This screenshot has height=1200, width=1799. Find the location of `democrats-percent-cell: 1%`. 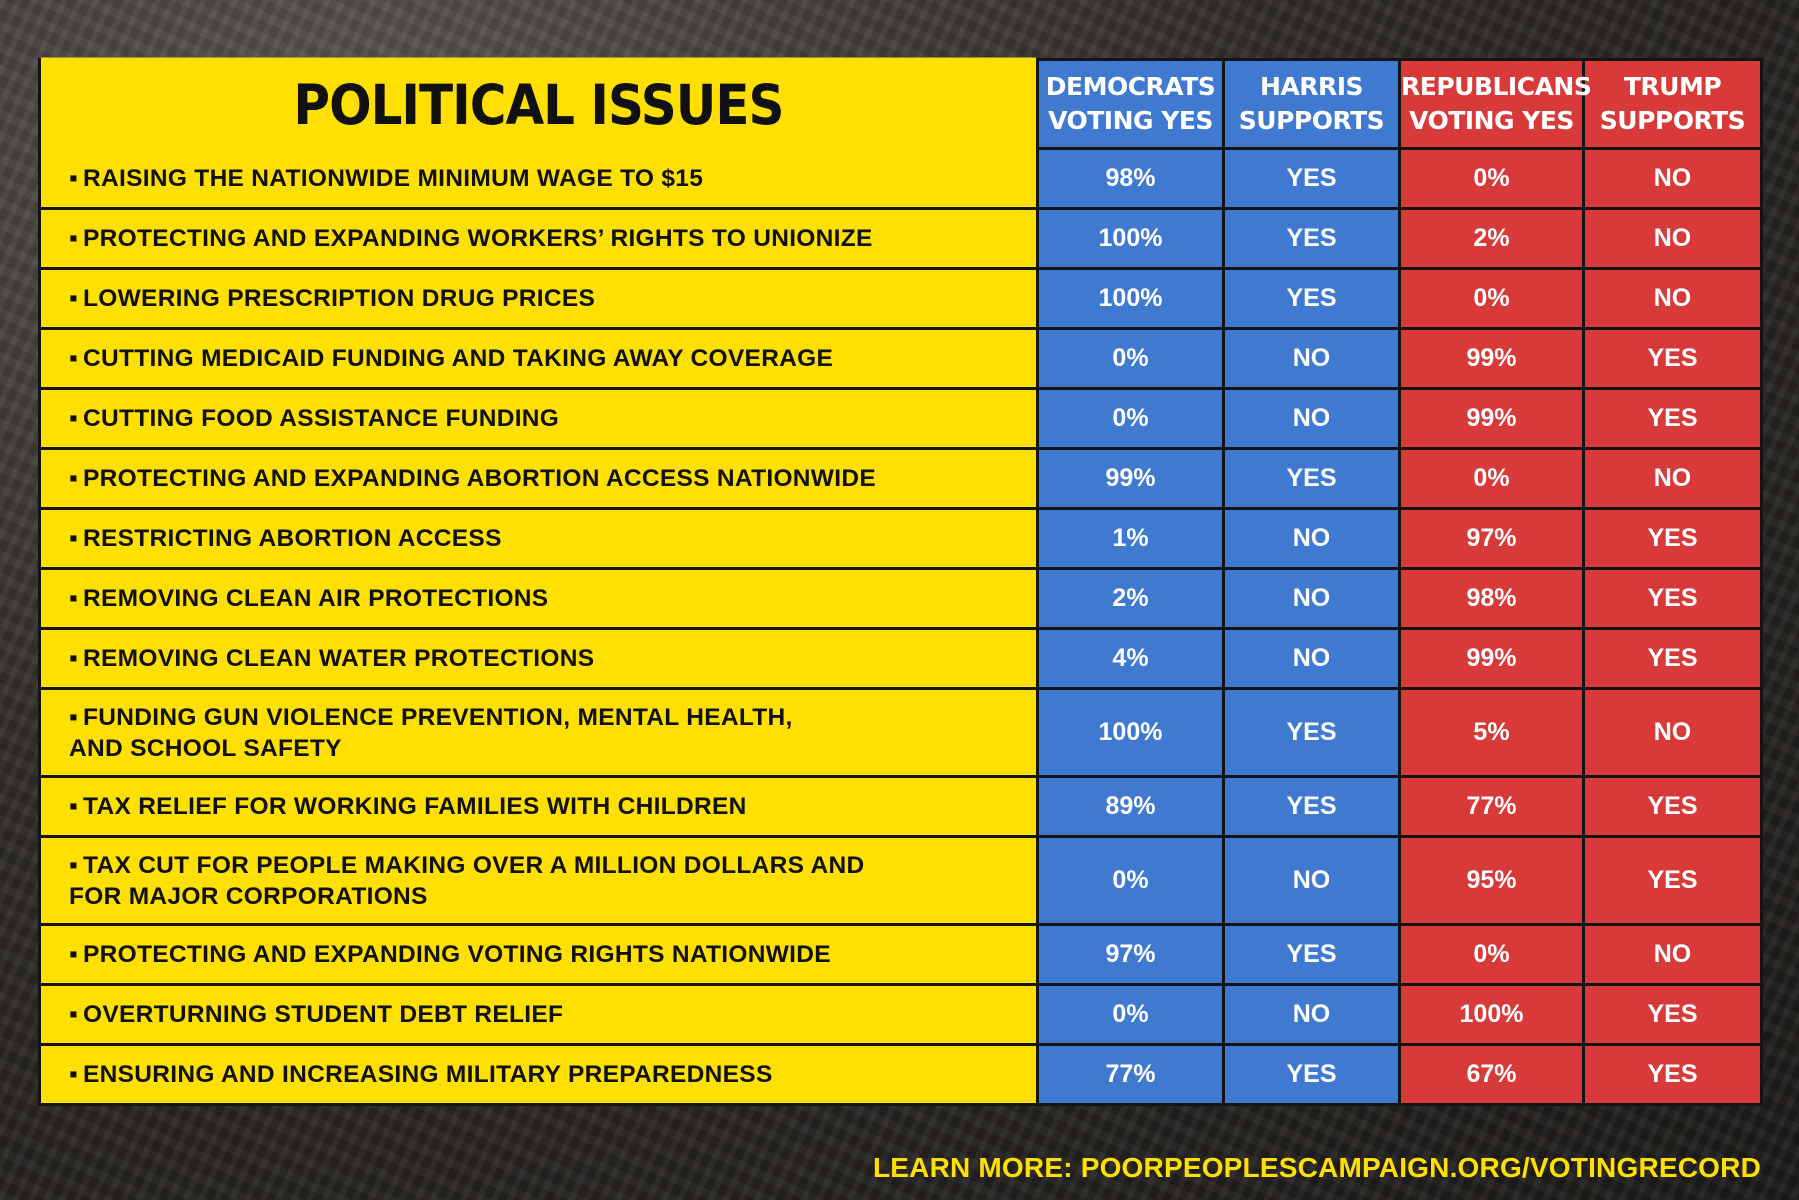

democrats-percent-cell: 1% is located at coordinates (1130, 538).